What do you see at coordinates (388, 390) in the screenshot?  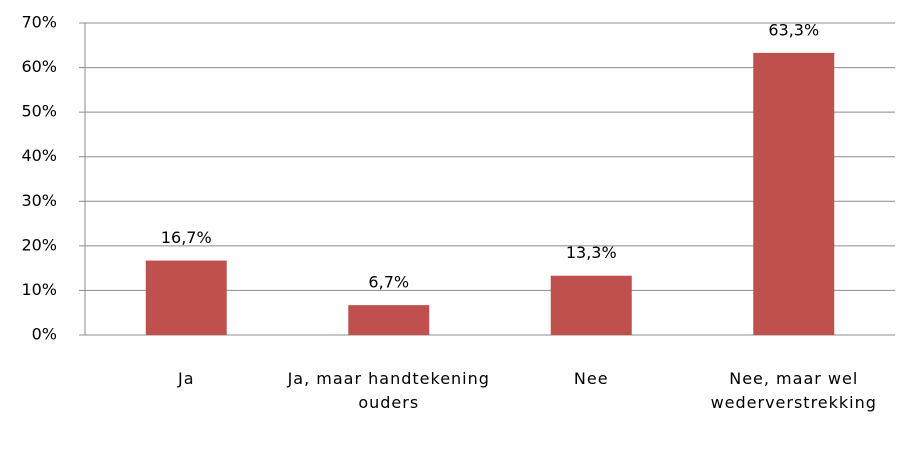 I see `x-tick-label: Ja, maar handtekening ouders` at bounding box center [388, 390].